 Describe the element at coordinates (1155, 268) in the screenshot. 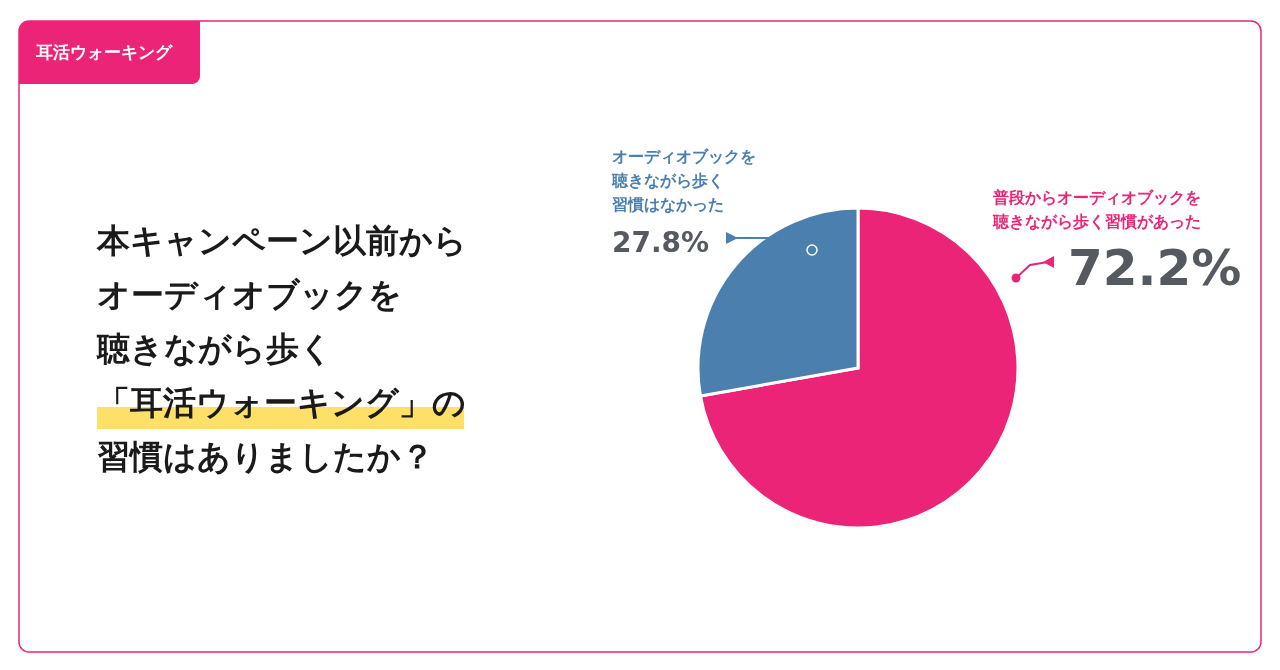

I see `data-label: 72.2%` at that location.